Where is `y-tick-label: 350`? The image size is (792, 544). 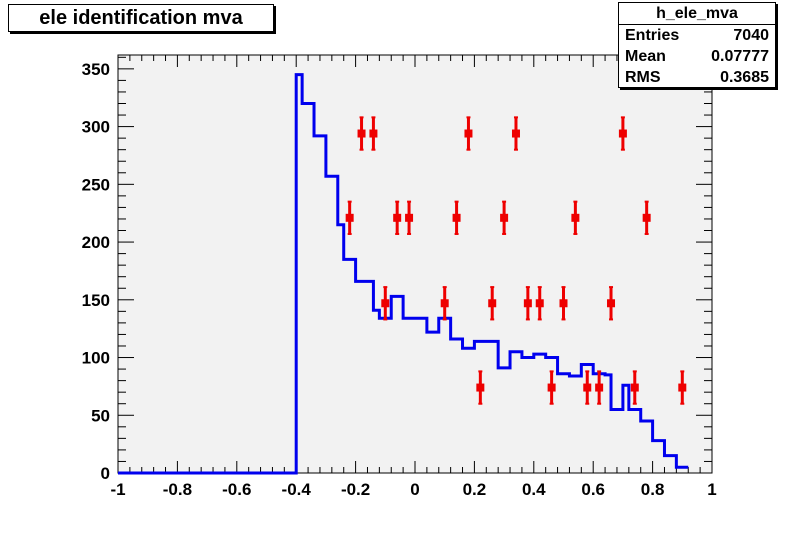 y-tick-label: 350 is located at coordinates (96, 69).